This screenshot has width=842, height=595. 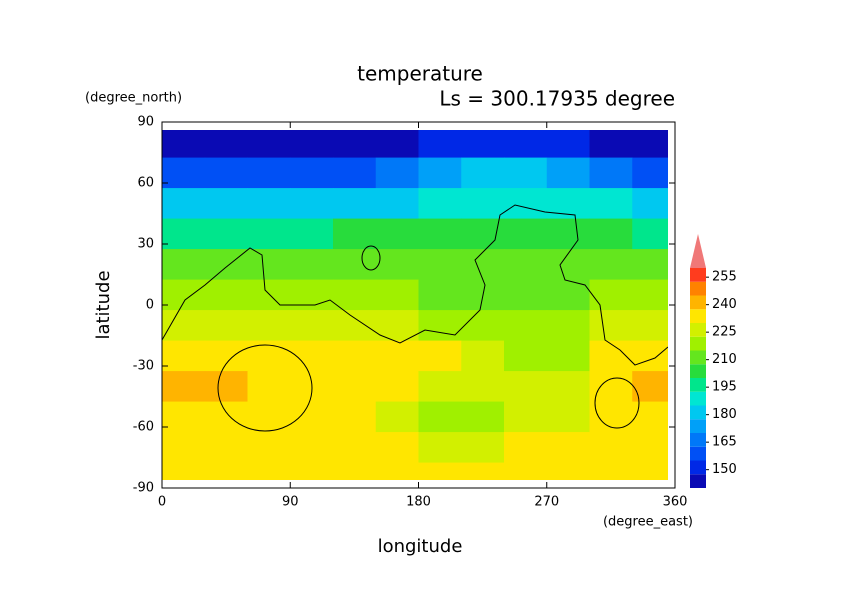 I want to click on colorbar-tick-label: 255, so click(x=724, y=277).